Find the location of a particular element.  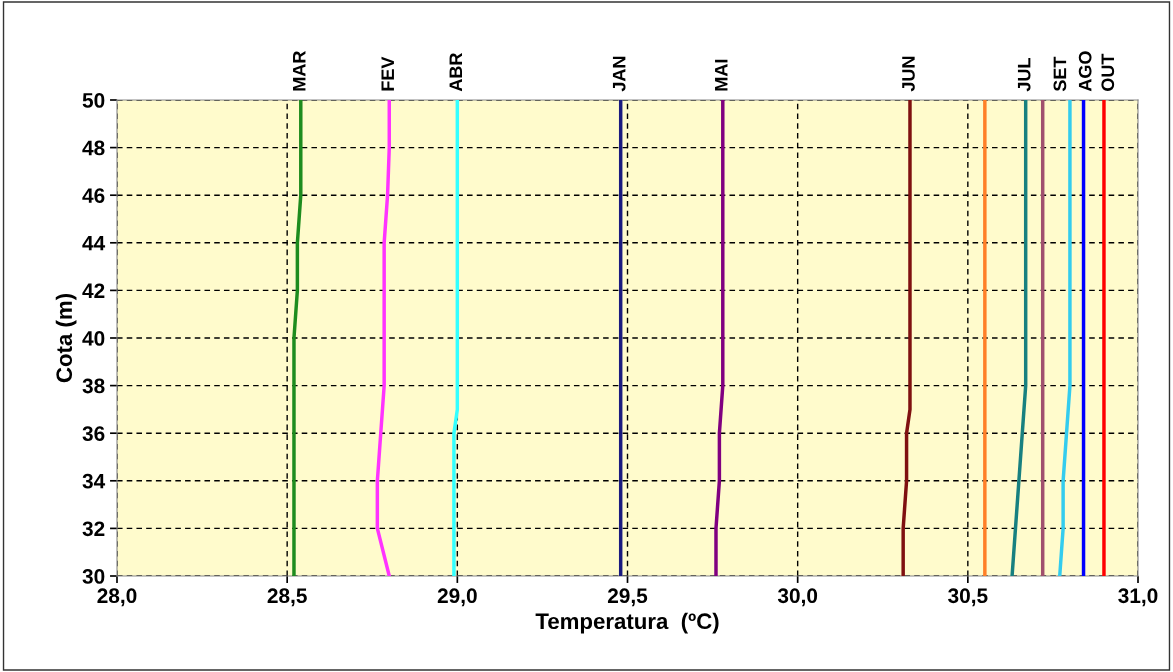

y-tick-label: 42 is located at coordinates (93, 290).